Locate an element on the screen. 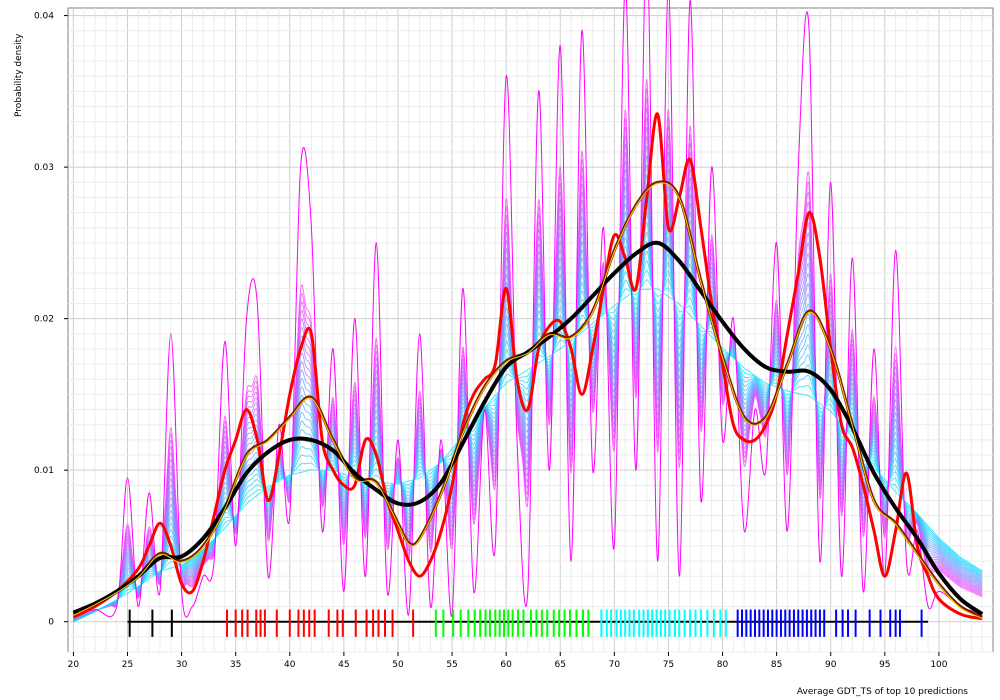  x-tick-label: 65 is located at coordinates (560, 665).